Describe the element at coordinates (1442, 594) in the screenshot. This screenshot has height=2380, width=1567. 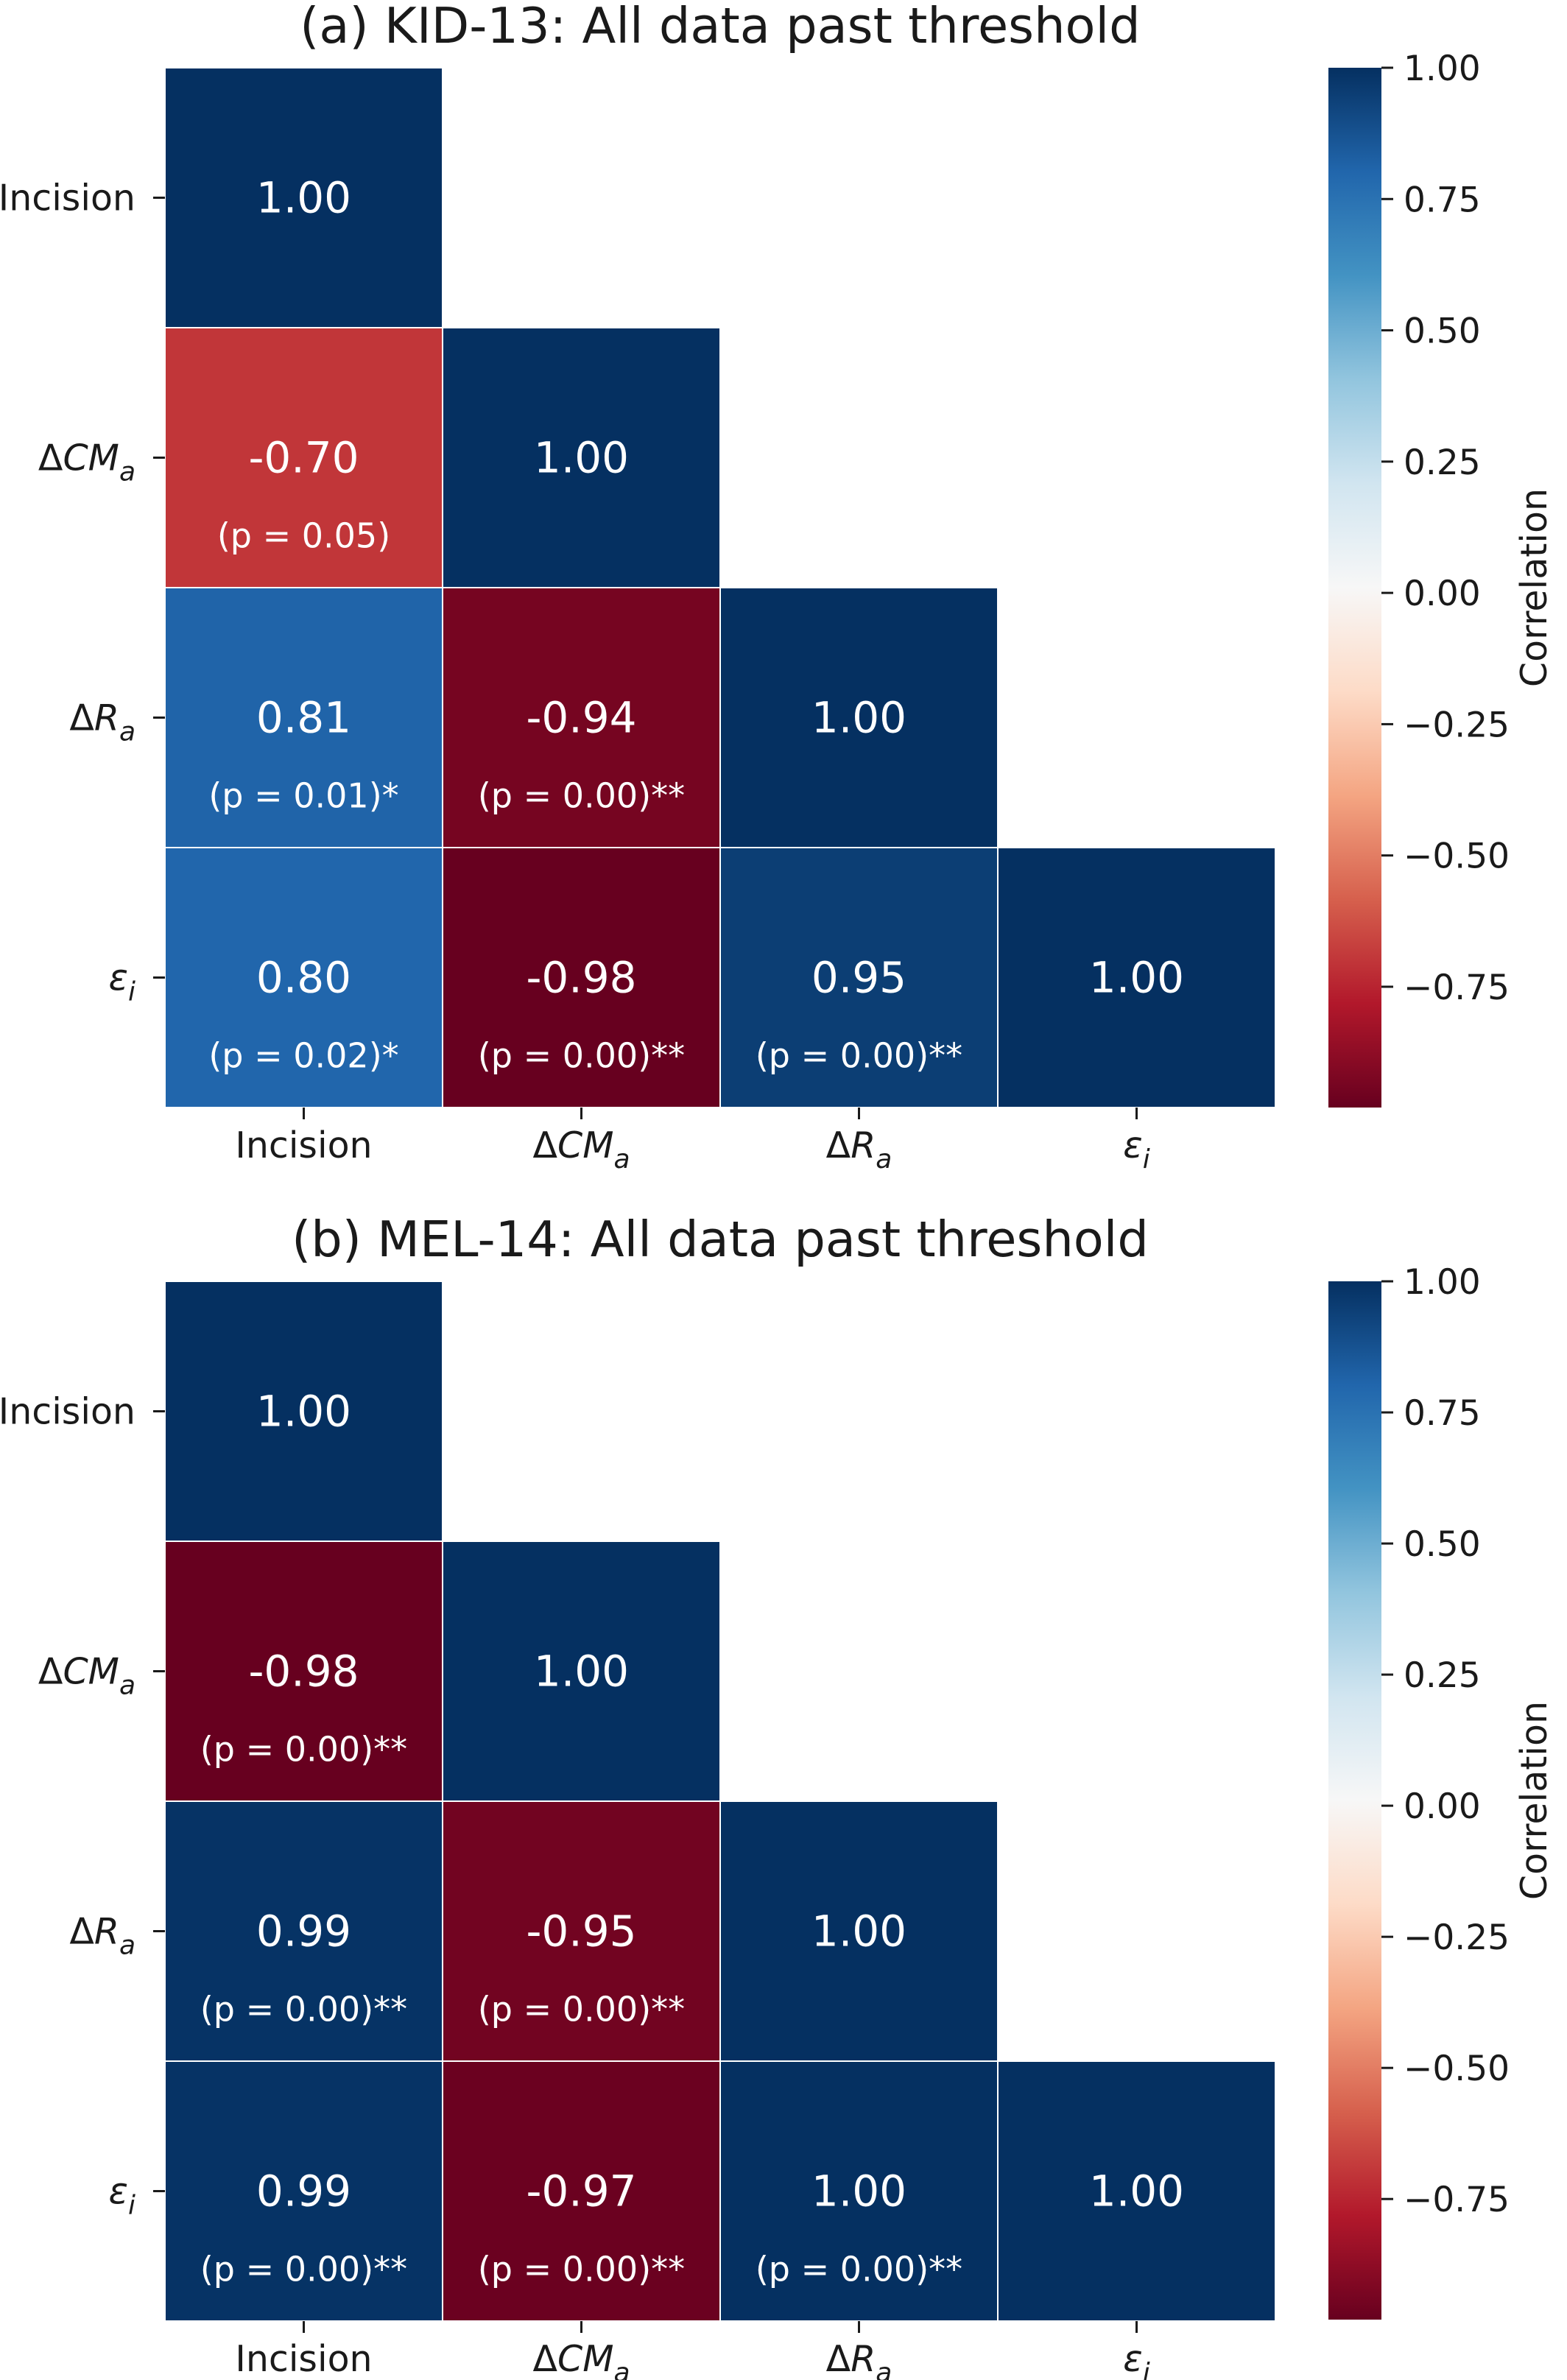
I see `colorbar-tick-label: 0.00` at that location.